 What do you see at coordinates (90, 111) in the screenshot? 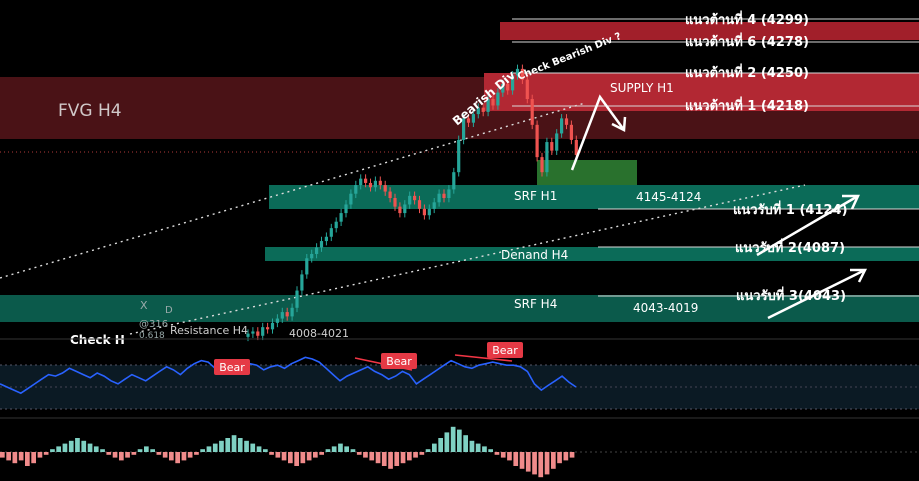
I see `fvg-h4-label: FVG H4` at bounding box center [90, 111].